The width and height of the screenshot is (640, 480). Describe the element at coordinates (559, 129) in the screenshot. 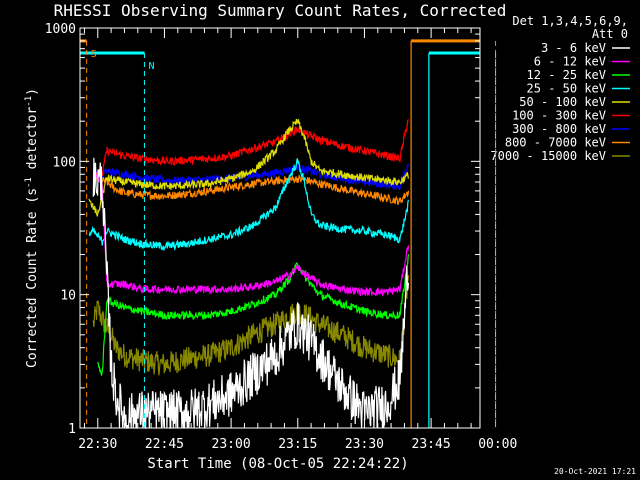

I see `legend-label: 300 - 800 keV` at that location.